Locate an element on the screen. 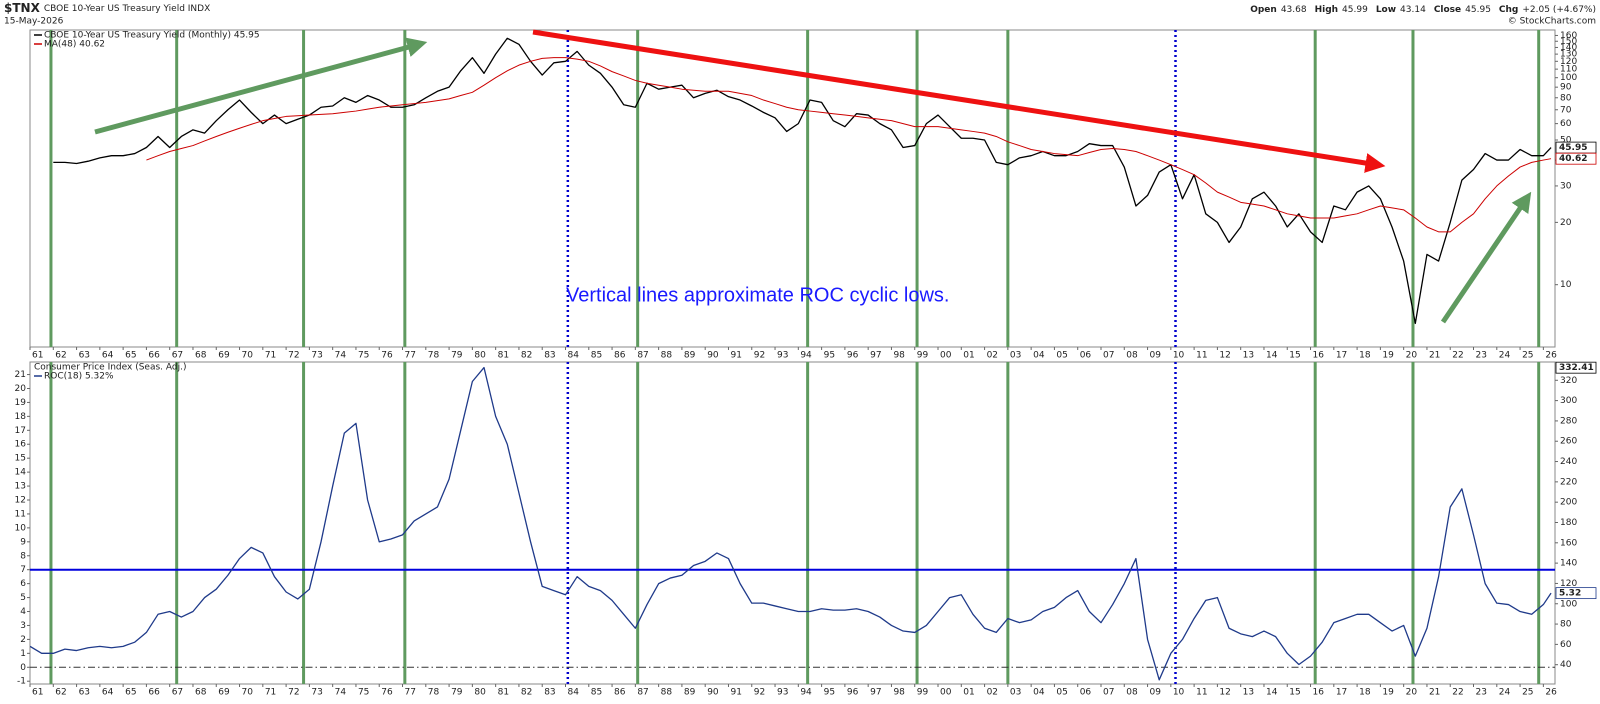  value-tag-label: 332.41 is located at coordinates (1576, 368).